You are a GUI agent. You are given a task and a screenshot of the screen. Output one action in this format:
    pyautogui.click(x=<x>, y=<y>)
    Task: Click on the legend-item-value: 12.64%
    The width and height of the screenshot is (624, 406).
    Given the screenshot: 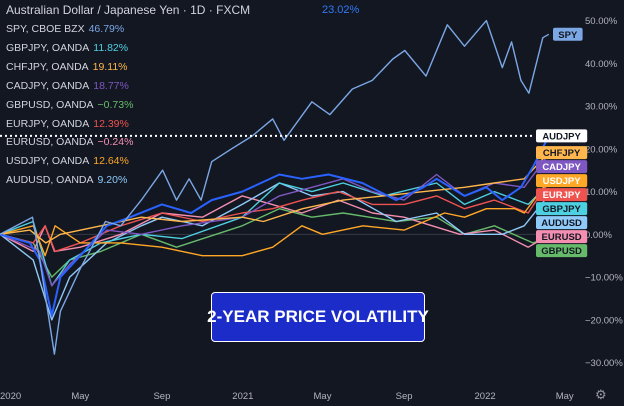 What is the action you would take?
    pyautogui.click(x=111, y=161)
    